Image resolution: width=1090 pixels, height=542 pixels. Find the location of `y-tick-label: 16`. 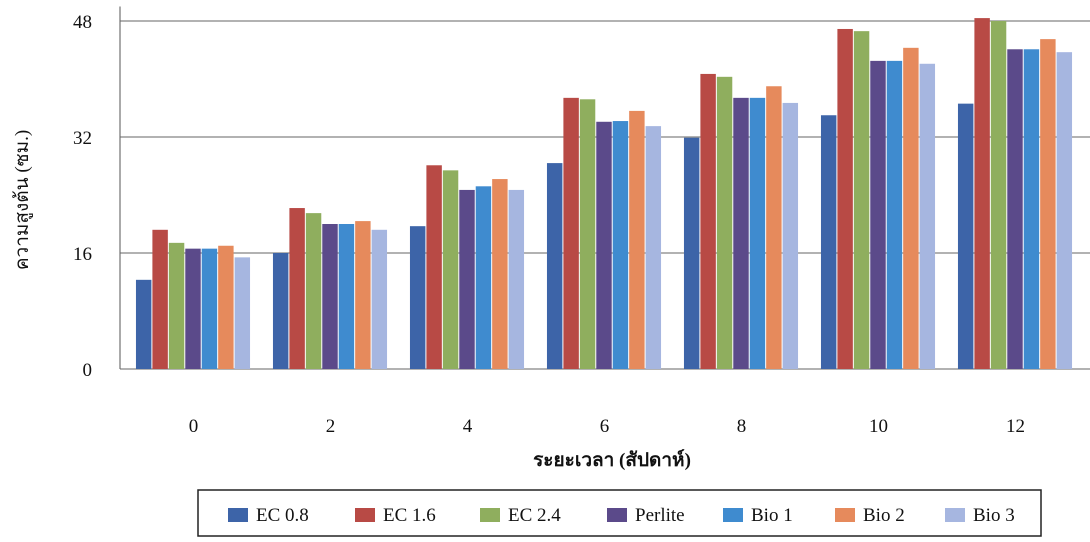

y-tick-label: 16 is located at coordinates (82, 254).